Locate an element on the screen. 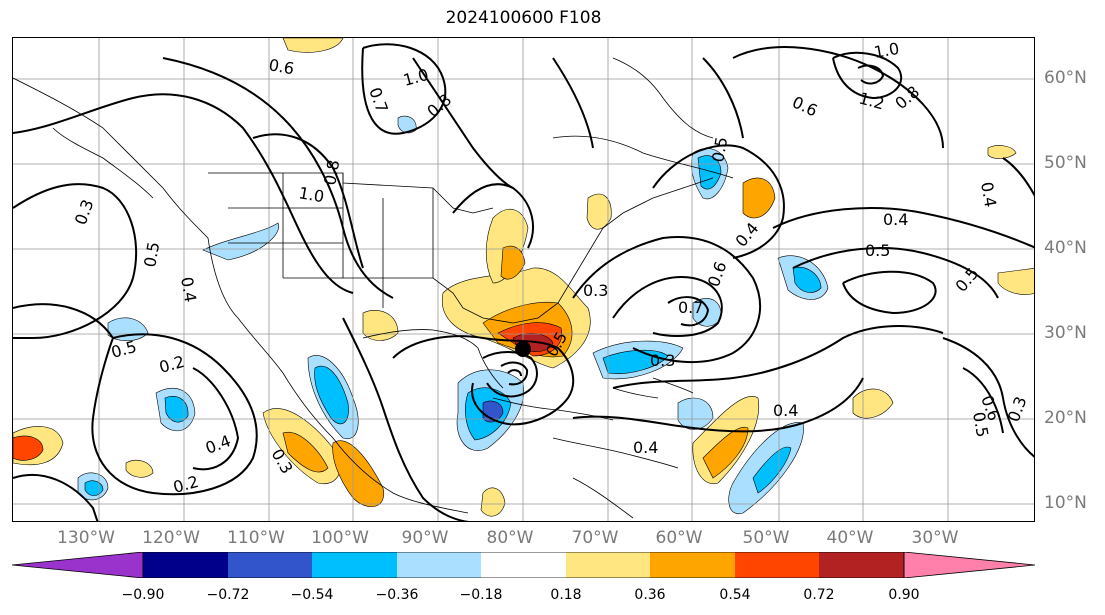  colorbar-tick-label: −0.54 is located at coordinates (312, 595).